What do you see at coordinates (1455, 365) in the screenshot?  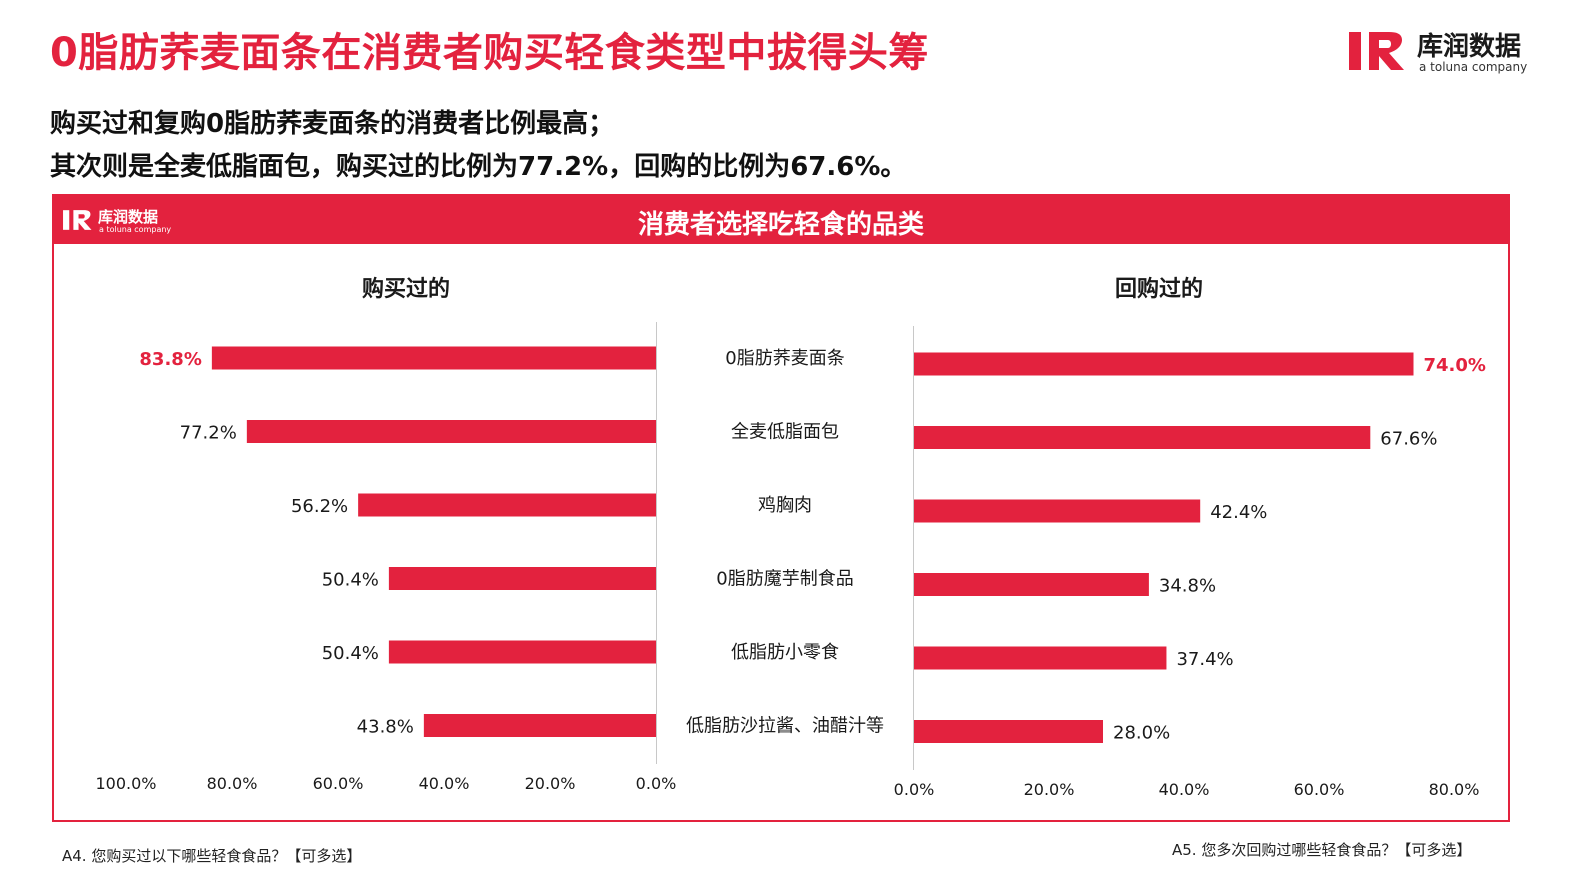 I see `repurchased-value-label: 74.0%` at bounding box center [1455, 365].